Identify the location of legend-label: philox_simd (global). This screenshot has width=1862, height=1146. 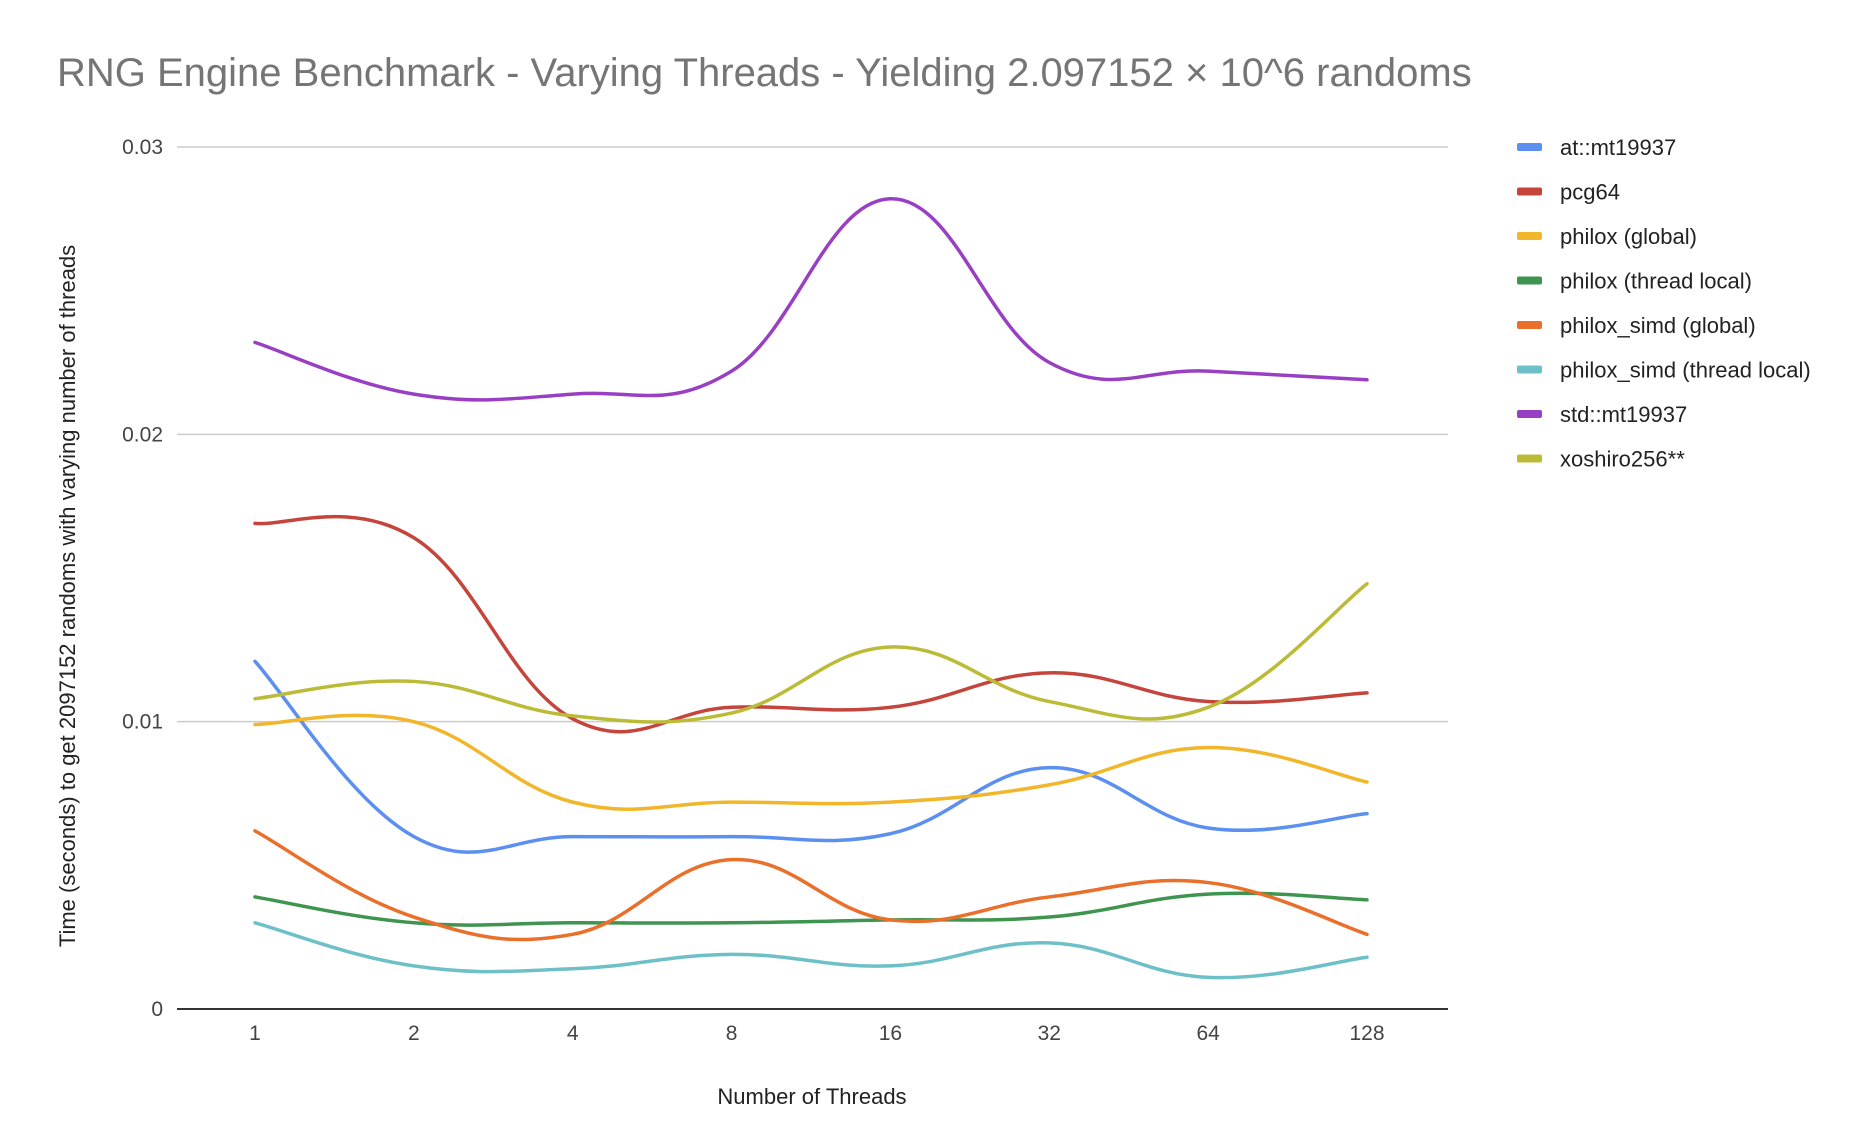
(1658, 325).